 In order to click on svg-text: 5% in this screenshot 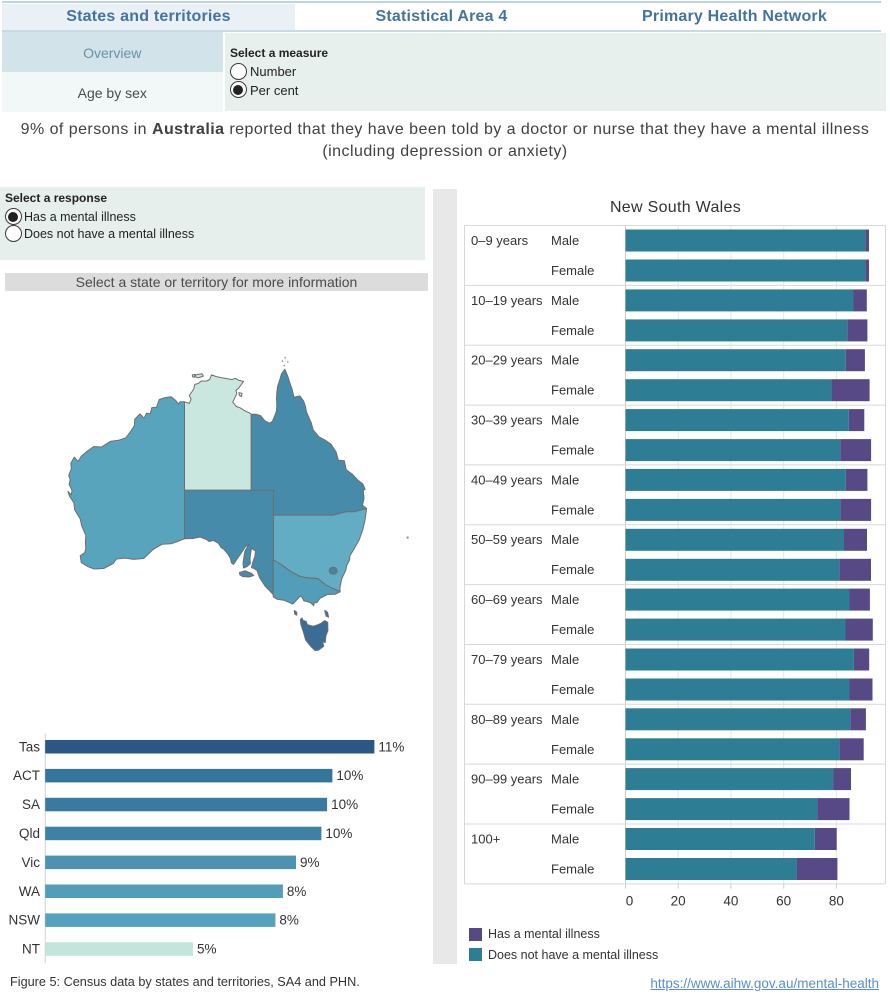, I will do `click(207, 949)`.